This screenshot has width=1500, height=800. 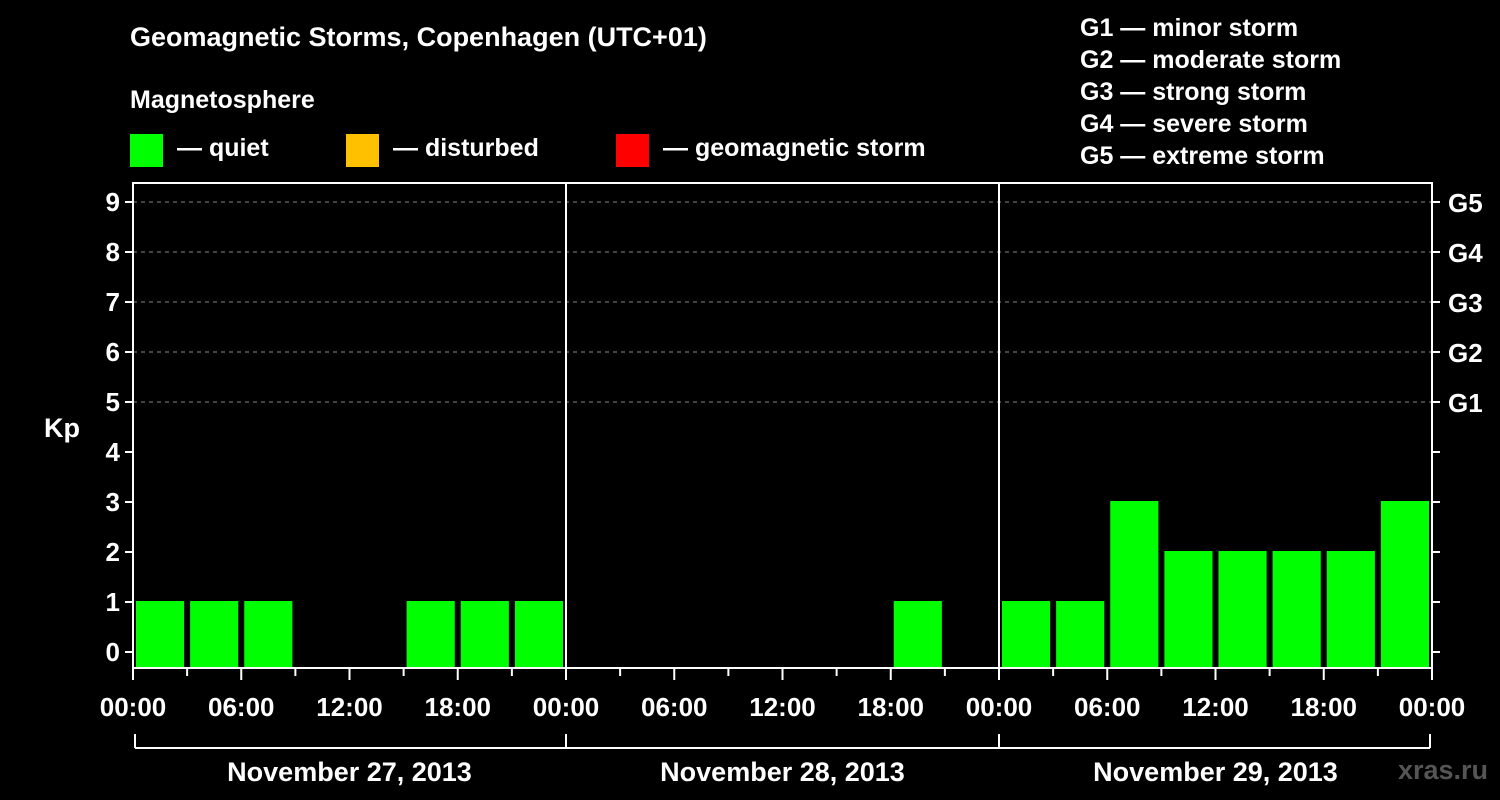 I want to click on scale-g3: G3 — strong storm, so click(x=1193, y=92).